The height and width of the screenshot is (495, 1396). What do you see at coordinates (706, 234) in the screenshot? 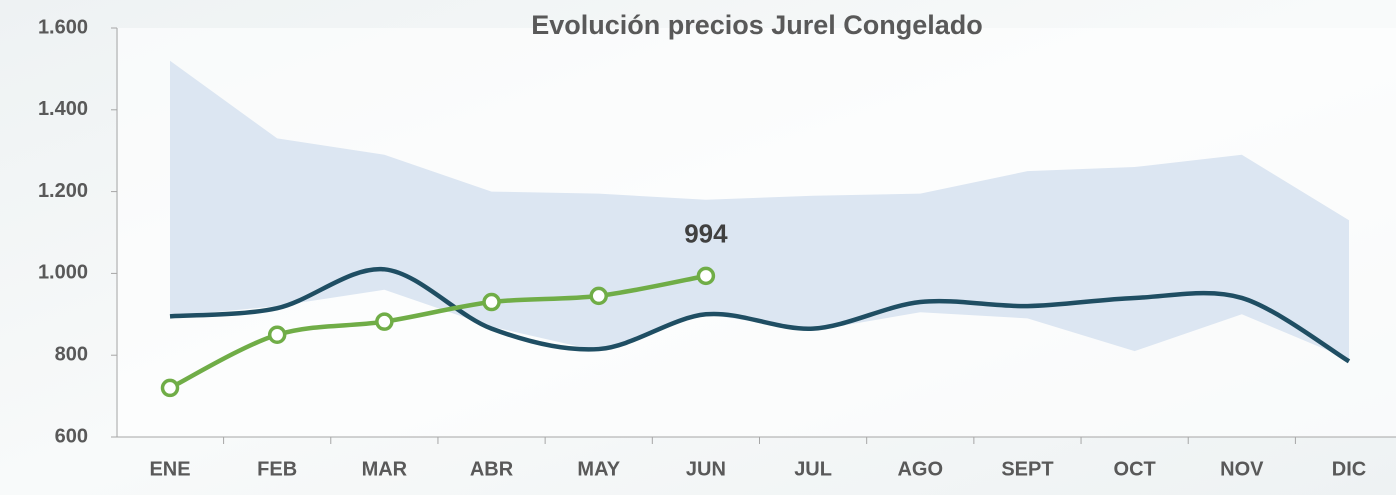
I see `data-label: 994` at bounding box center [706, 234].